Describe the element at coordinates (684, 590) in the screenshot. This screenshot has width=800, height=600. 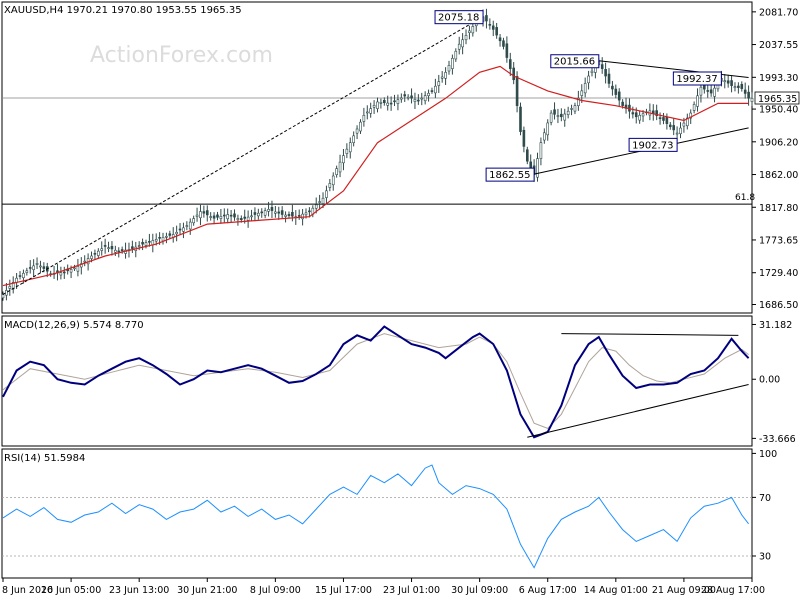
I see `time-tick-label: 21 Aug 09:00` at that location.